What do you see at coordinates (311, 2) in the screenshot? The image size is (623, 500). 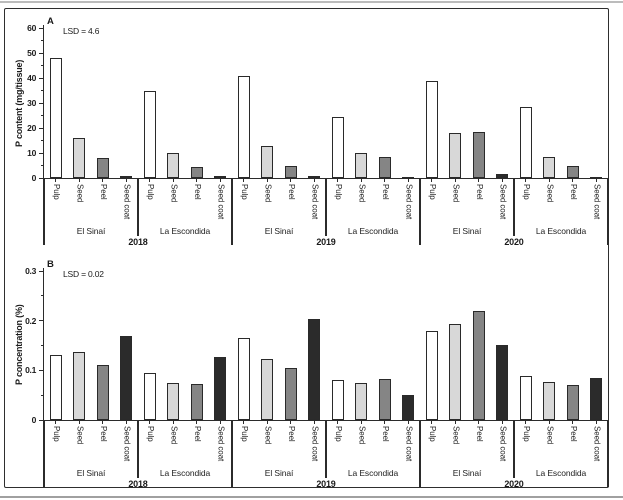 I see `page-top-rule` at bounding box center [311, 2].